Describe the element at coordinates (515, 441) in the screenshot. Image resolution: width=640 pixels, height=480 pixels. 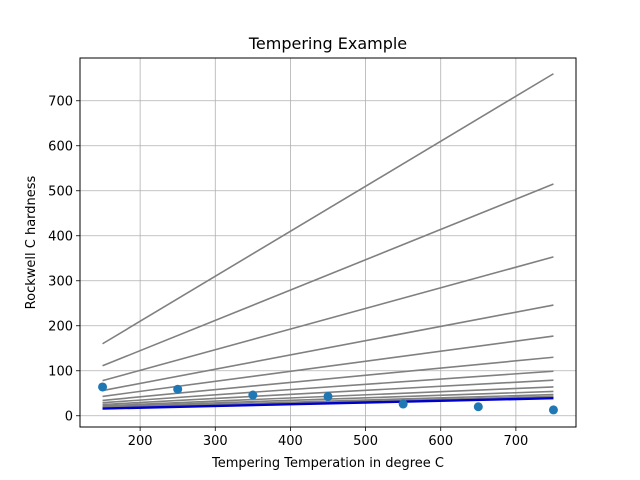
I see `x-tick-label: 700` at that location.